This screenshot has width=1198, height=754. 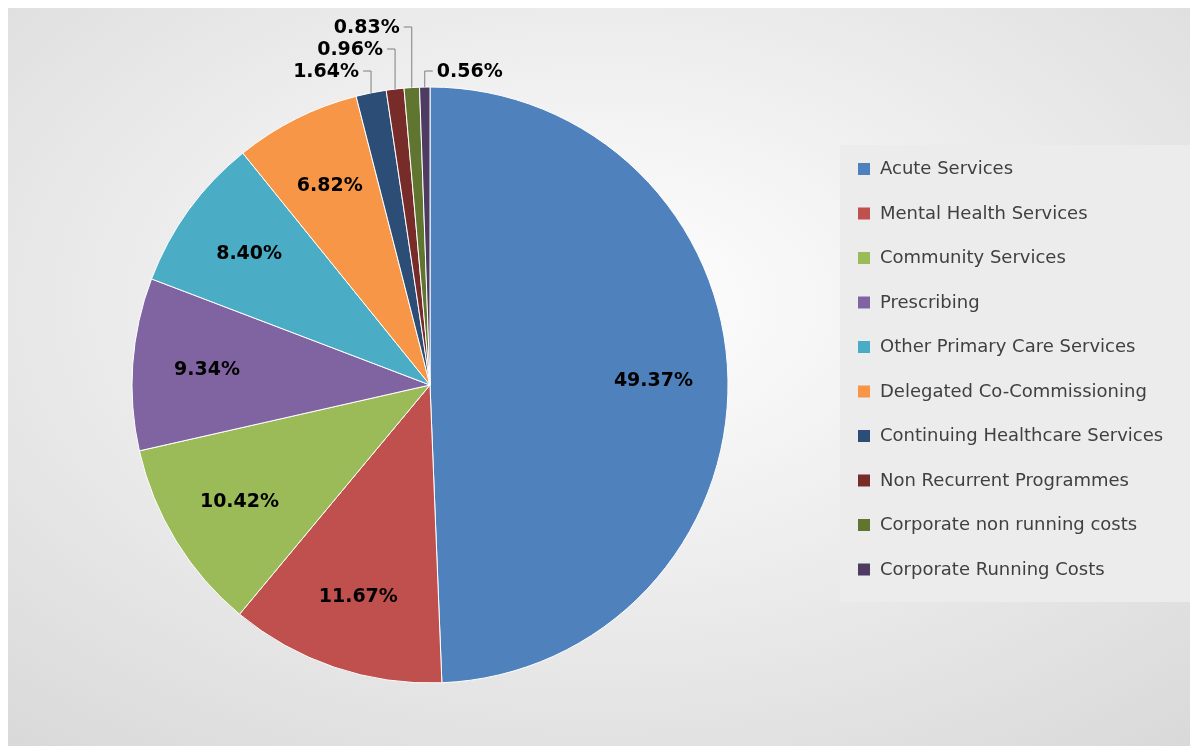 I want to click on data-label: 11.67%, so click(x=358, y=595).